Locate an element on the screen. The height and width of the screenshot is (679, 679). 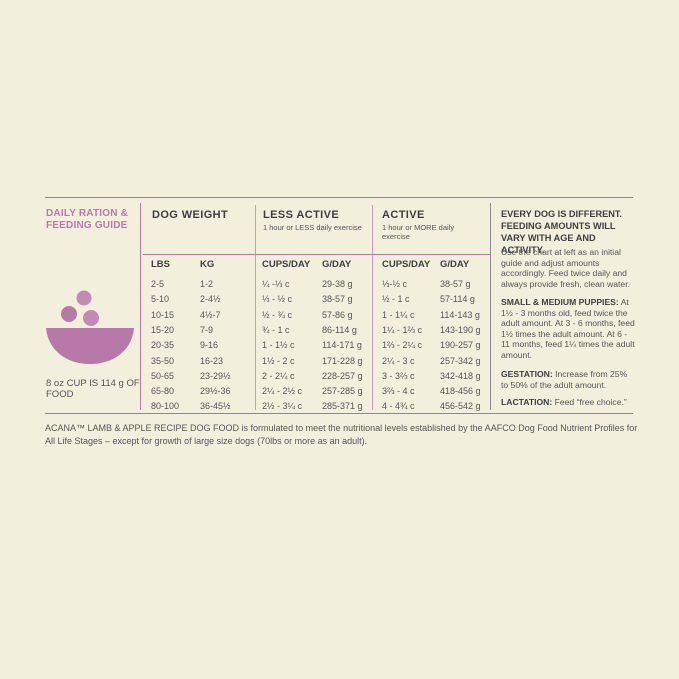
table-cell: 50-65 is located at coordinates (163, 375).